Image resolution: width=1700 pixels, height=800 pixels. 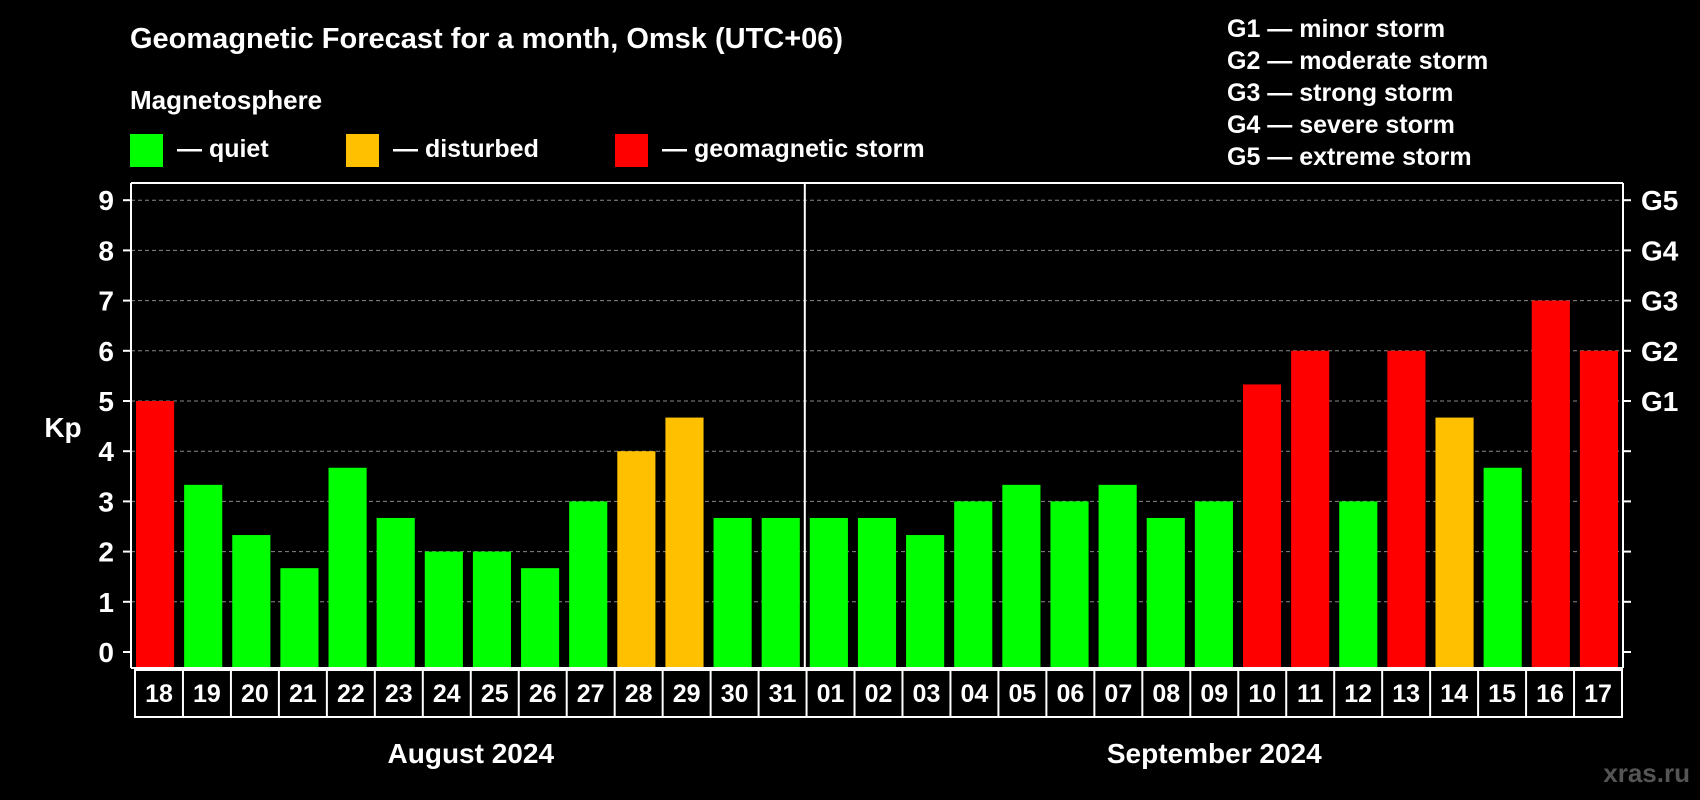 I want to click on x-tick-label-28: 28, so click(x=639, y=694).